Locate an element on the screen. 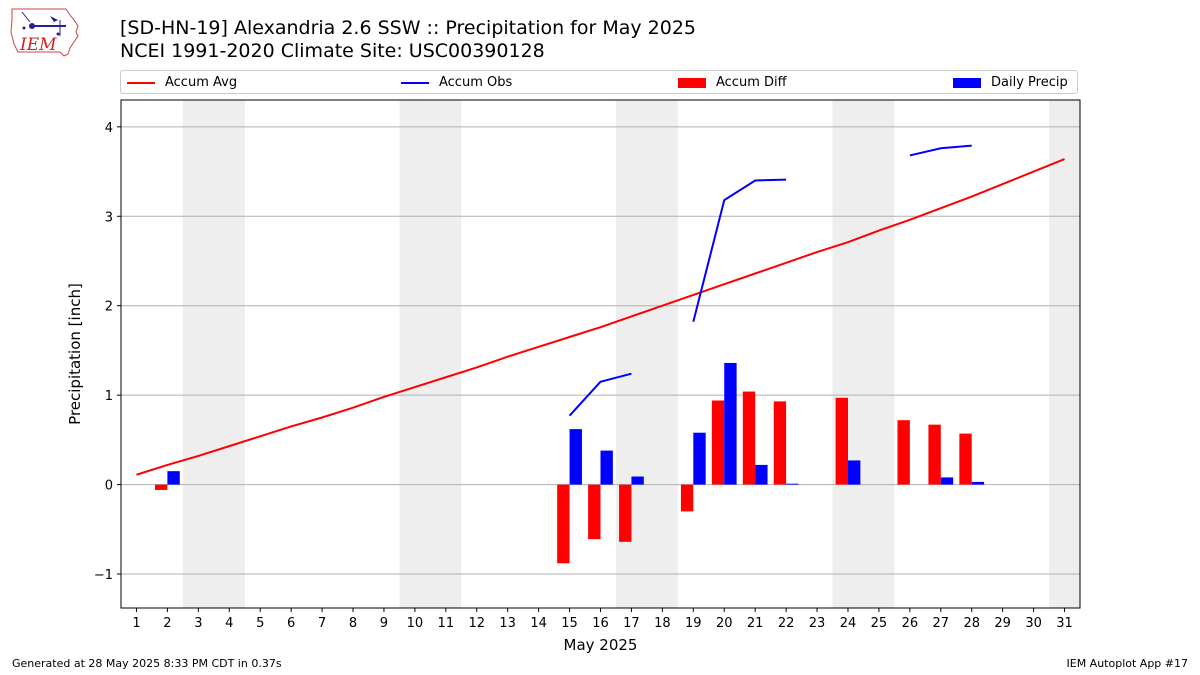 Image resolution: width=1200 pixels, height=675 pixels. x-tick-label: 4 is located at coordinates (229, 623).